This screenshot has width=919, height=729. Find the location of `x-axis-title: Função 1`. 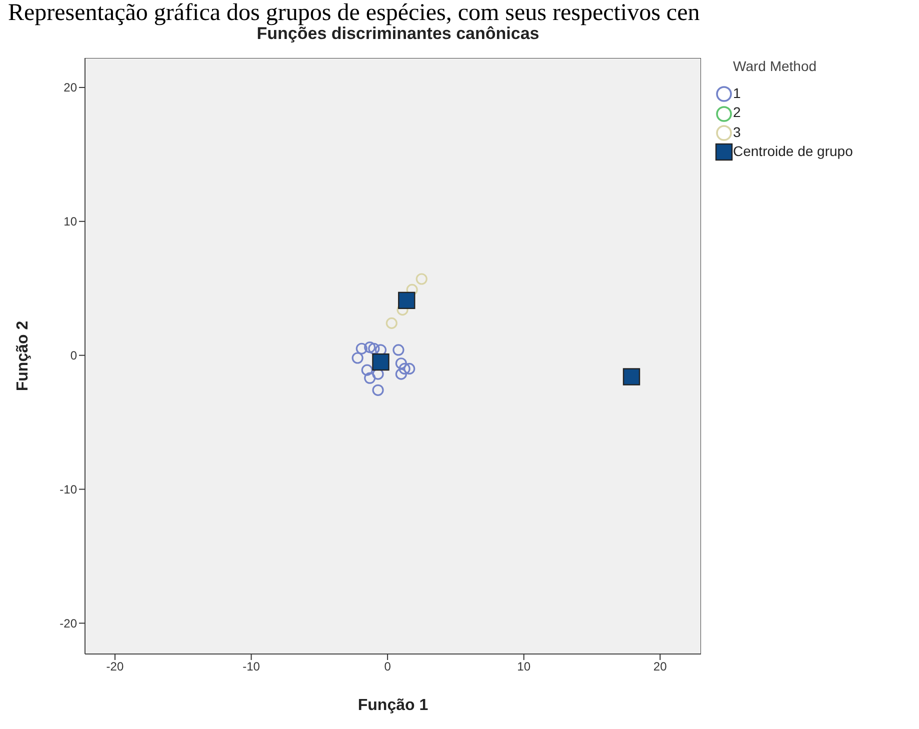

x-axis-title: Função 1 is located at coordinates (393, 705).